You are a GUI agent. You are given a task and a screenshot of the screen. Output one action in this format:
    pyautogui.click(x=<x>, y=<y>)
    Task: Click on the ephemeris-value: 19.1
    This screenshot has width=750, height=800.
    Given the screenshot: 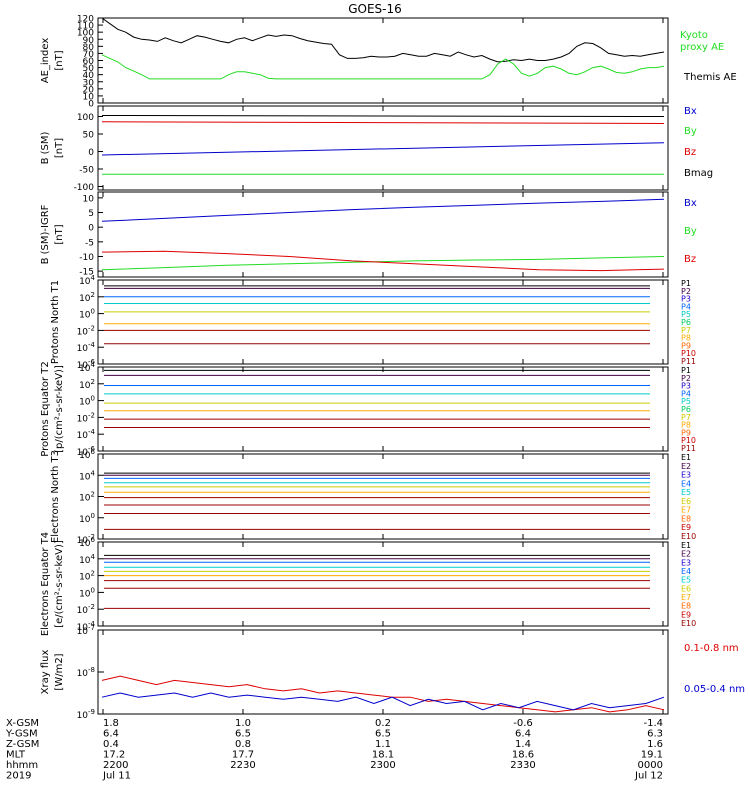 What is the action you would take?
    pyautogui.click(x=652, y=755)
    